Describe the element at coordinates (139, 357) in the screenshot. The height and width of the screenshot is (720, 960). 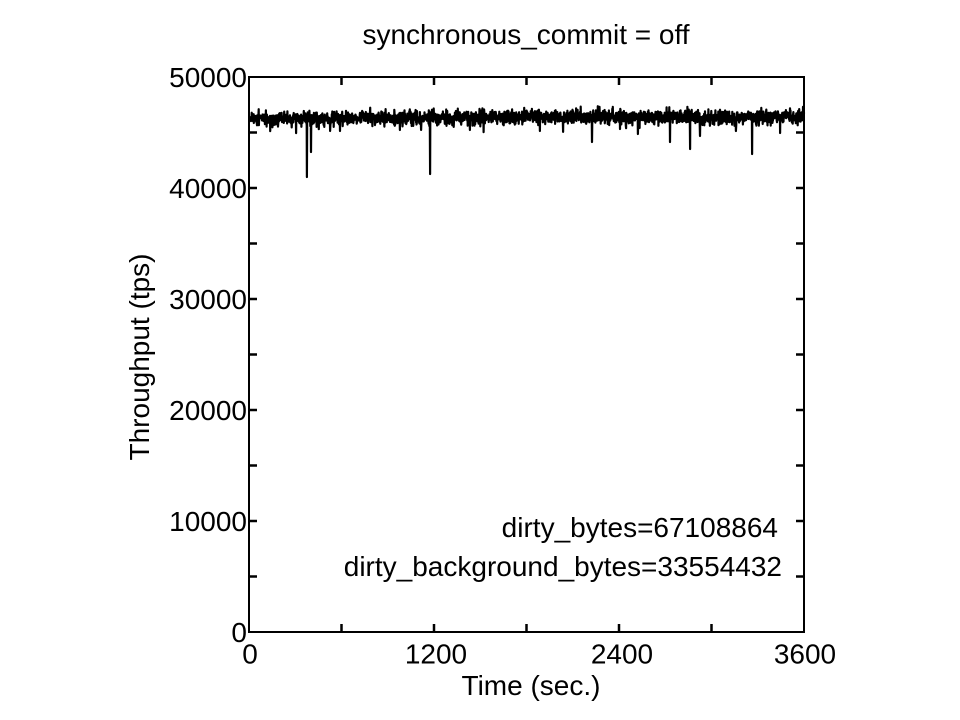
I see `svg-text: Throughput (tps)` at that location.